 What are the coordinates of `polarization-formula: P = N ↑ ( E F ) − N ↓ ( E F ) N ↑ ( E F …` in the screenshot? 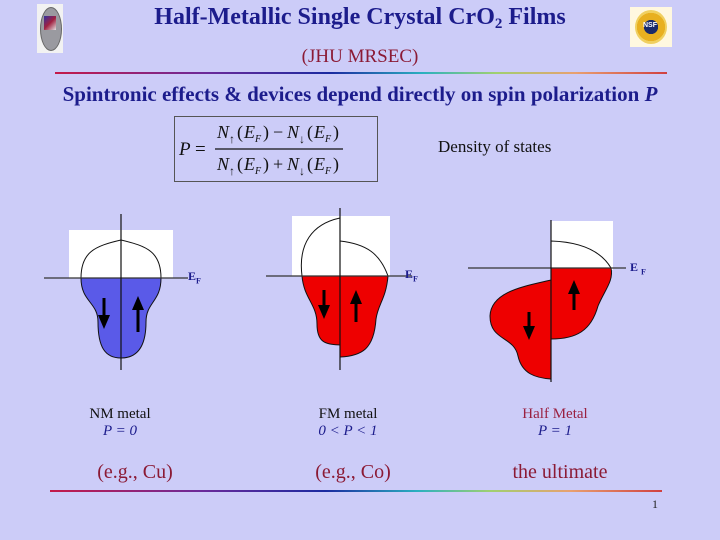 It's located at (276, 149).